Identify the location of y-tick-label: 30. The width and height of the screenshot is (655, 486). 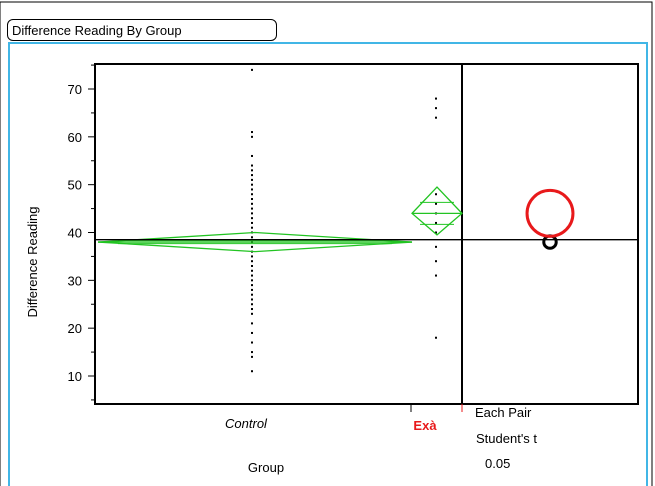
(75, 280).